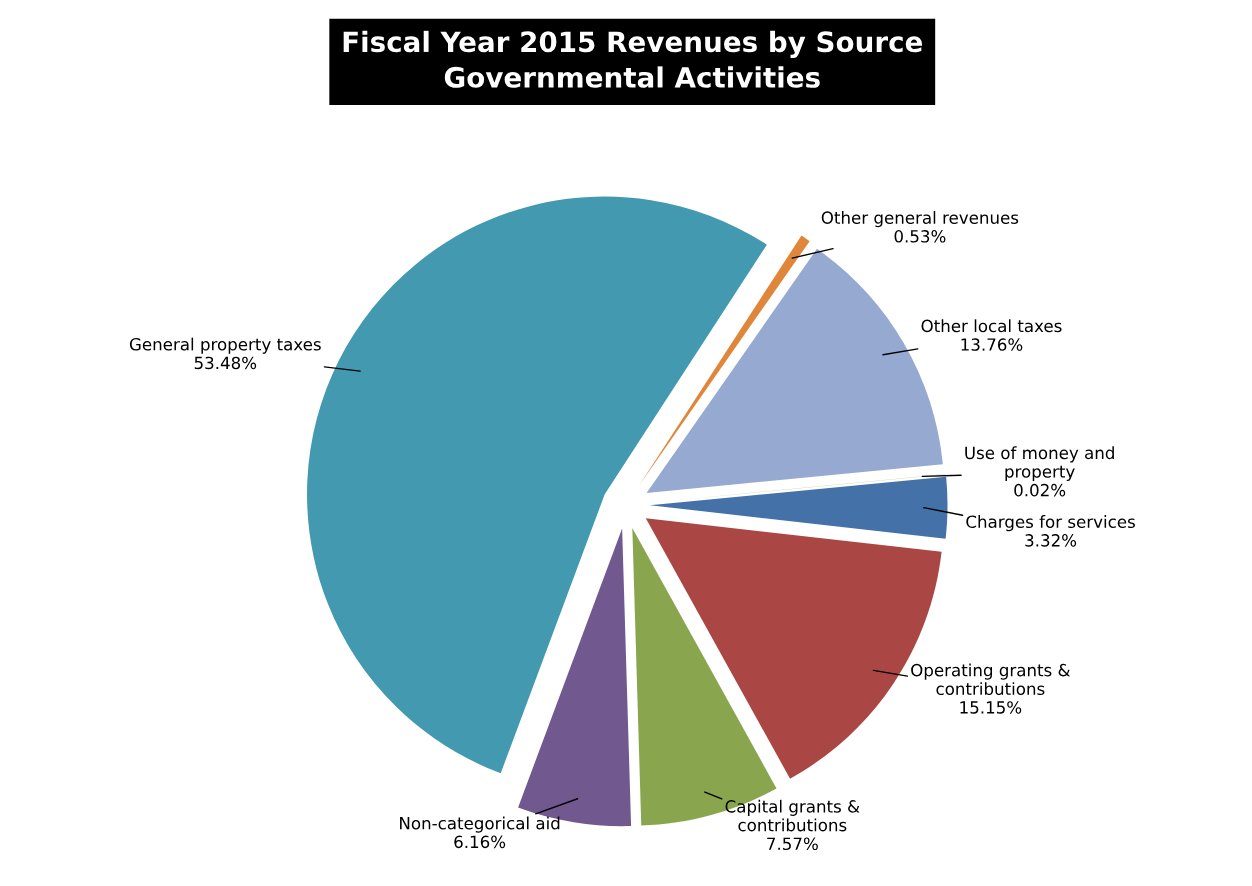 The width and height of the screenshot is (1252, 886). I want to click on slice-label: Non-categorical aid, so click(480, 824).